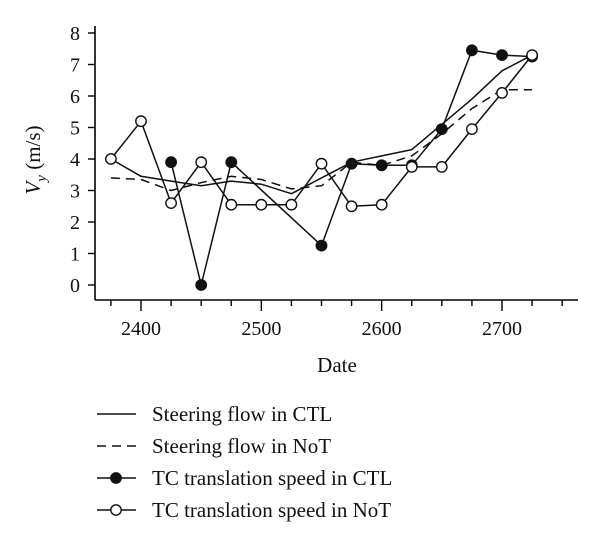 The width and height of the screenshot is (600, 556). I want to click on legend-item-3: TC translation speed in NoT, so click(244, 510).